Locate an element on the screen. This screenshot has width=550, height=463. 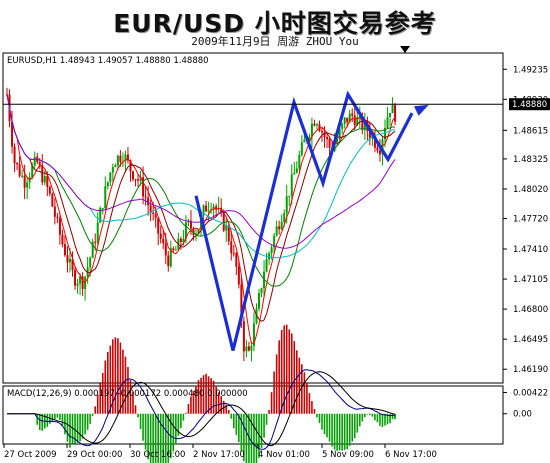
x-tick-label: 6 Nov 17:00 is located at coordinates (411, 455).